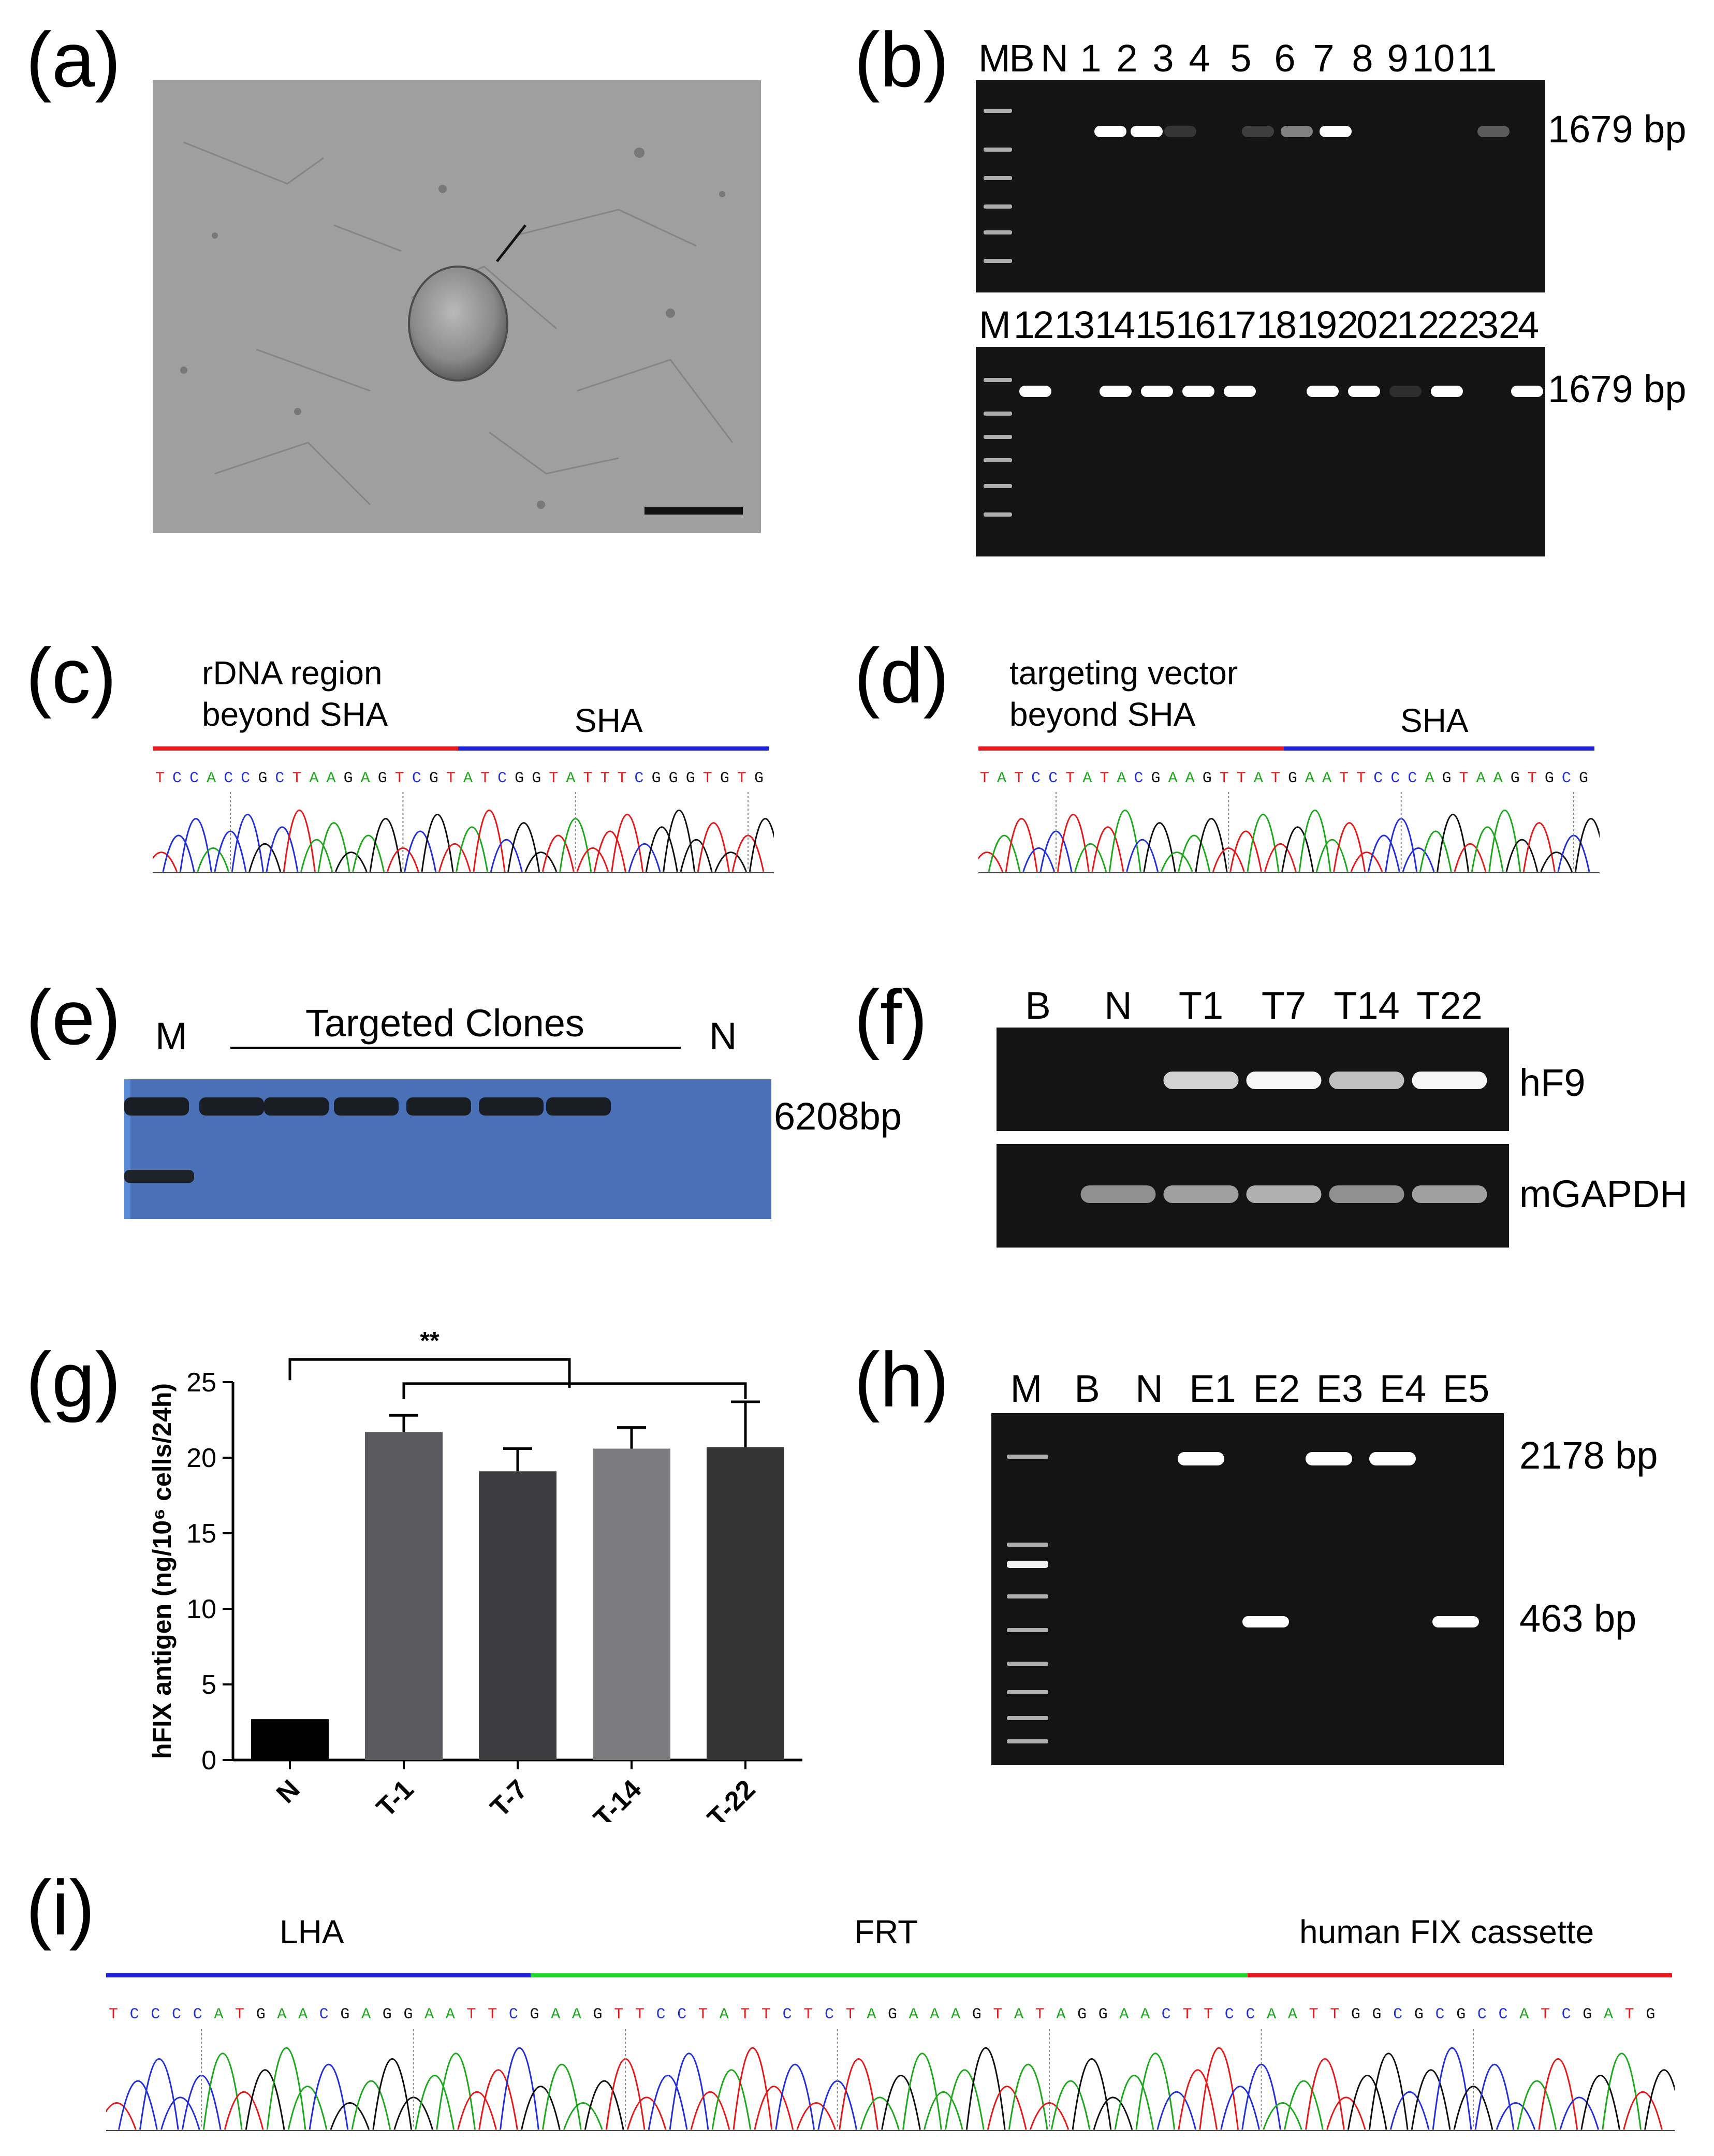  I want to click on chromatogram-d-svg, so click(1289, 833).